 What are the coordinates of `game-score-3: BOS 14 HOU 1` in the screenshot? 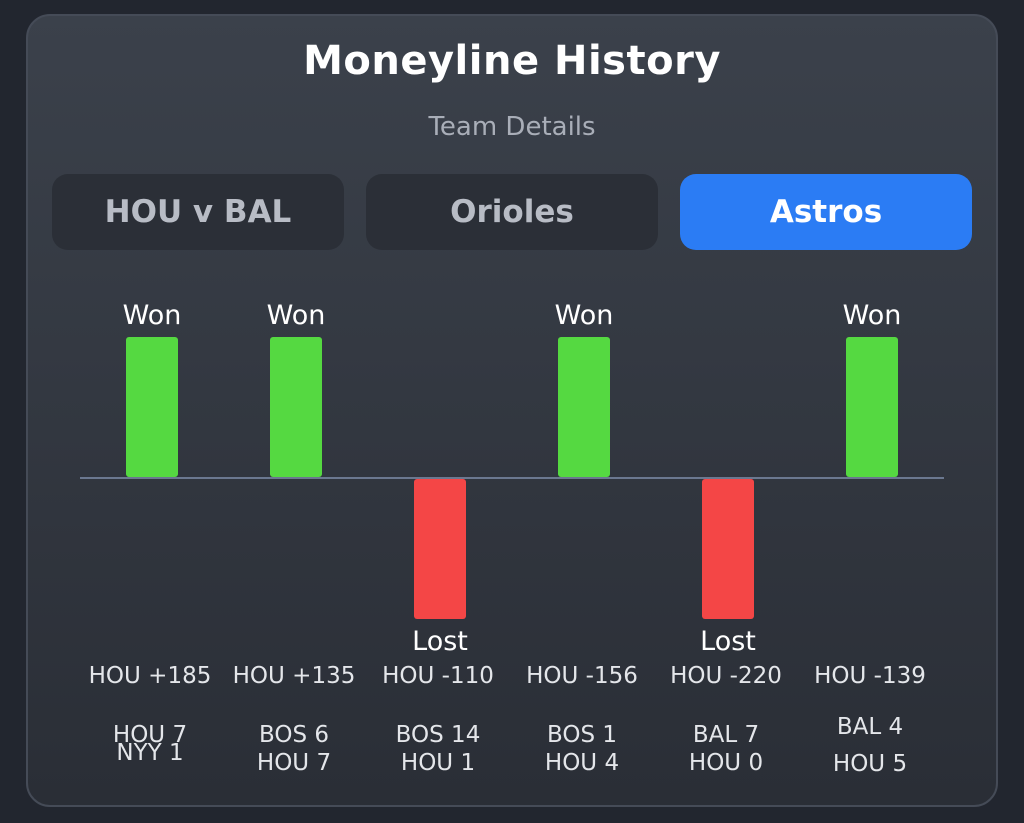 It's located at (438, 750).